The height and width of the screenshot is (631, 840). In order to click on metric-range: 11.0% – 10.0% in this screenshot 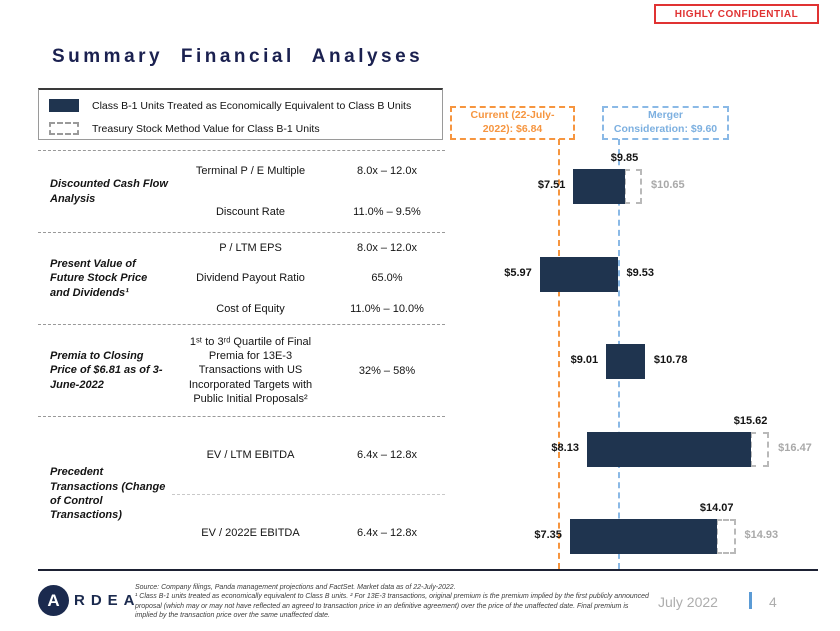, I will do `click(387, 308)`.